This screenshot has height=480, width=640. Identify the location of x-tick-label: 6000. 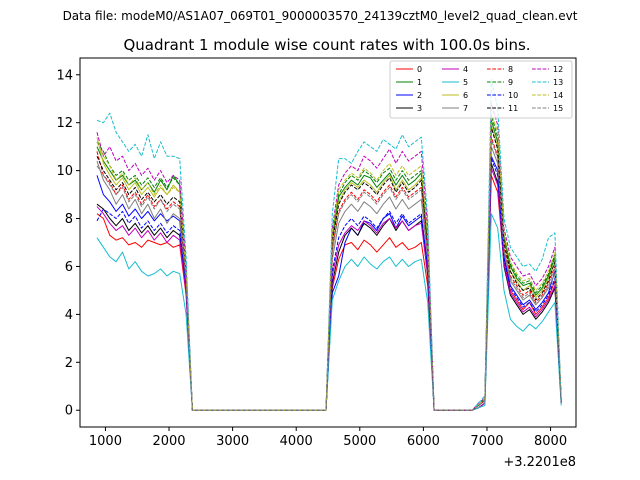
(423, 441).